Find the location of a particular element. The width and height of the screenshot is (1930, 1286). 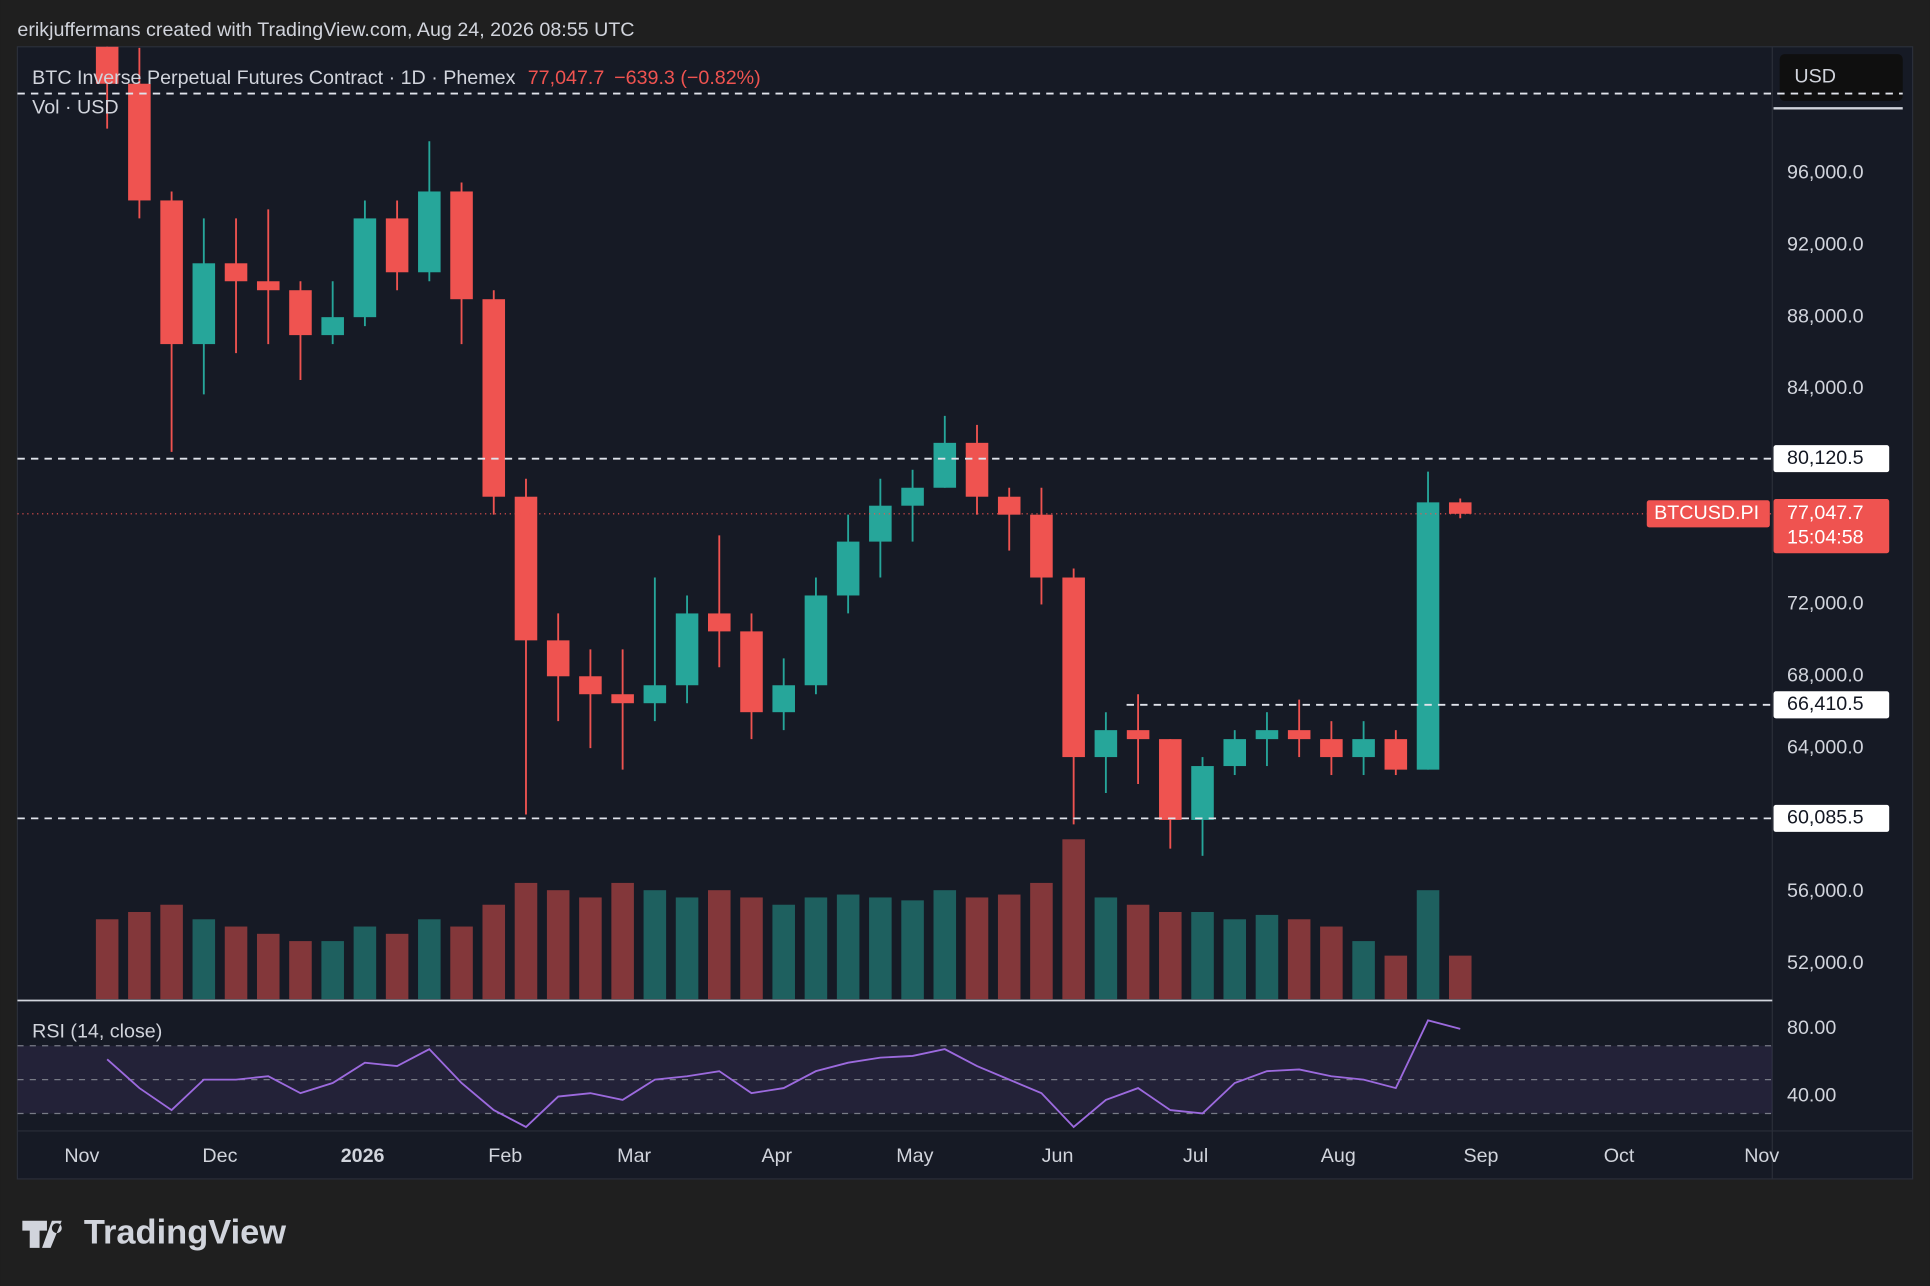

level-label: 66,410.5 is located at coordinates (1825, 704).